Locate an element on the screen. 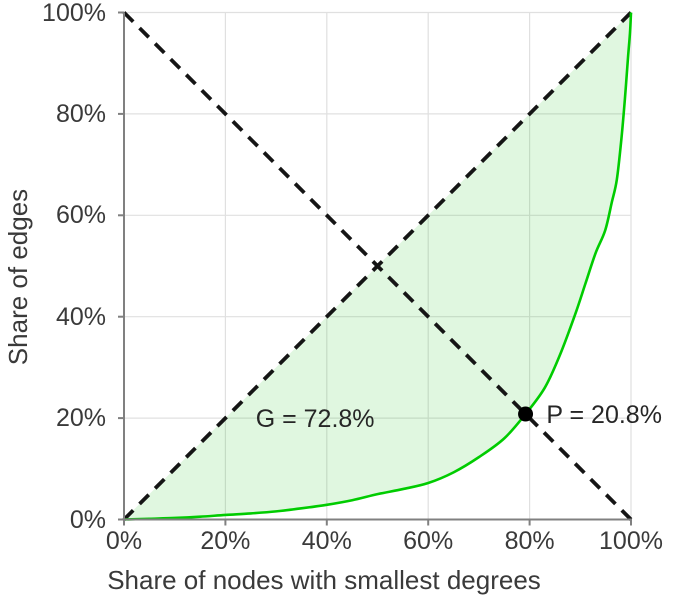 Image resolution: width=688 pixels, height=600 pixels. y-axis-label: Share of edges is located at coordinates (18, 277).